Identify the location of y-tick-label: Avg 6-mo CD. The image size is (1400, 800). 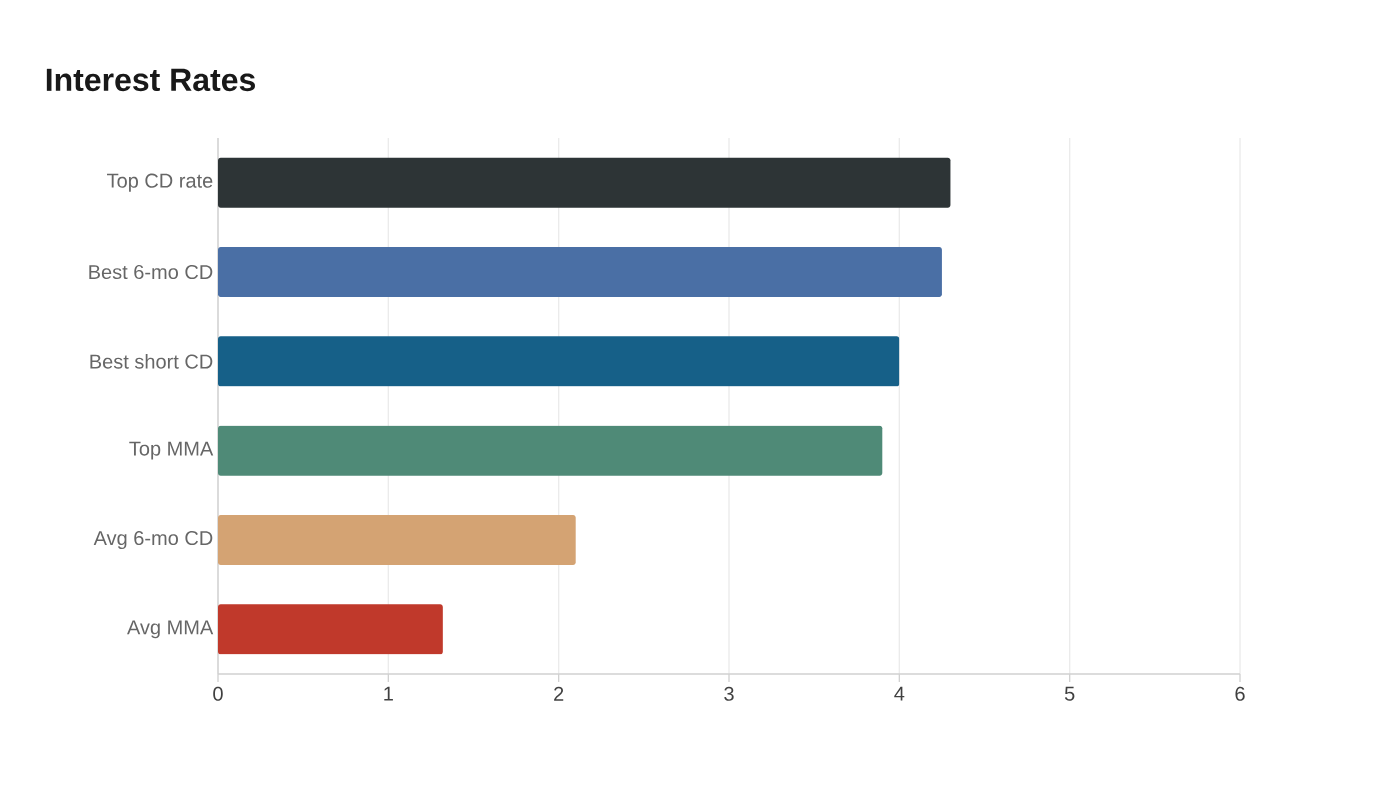
(153, 540).